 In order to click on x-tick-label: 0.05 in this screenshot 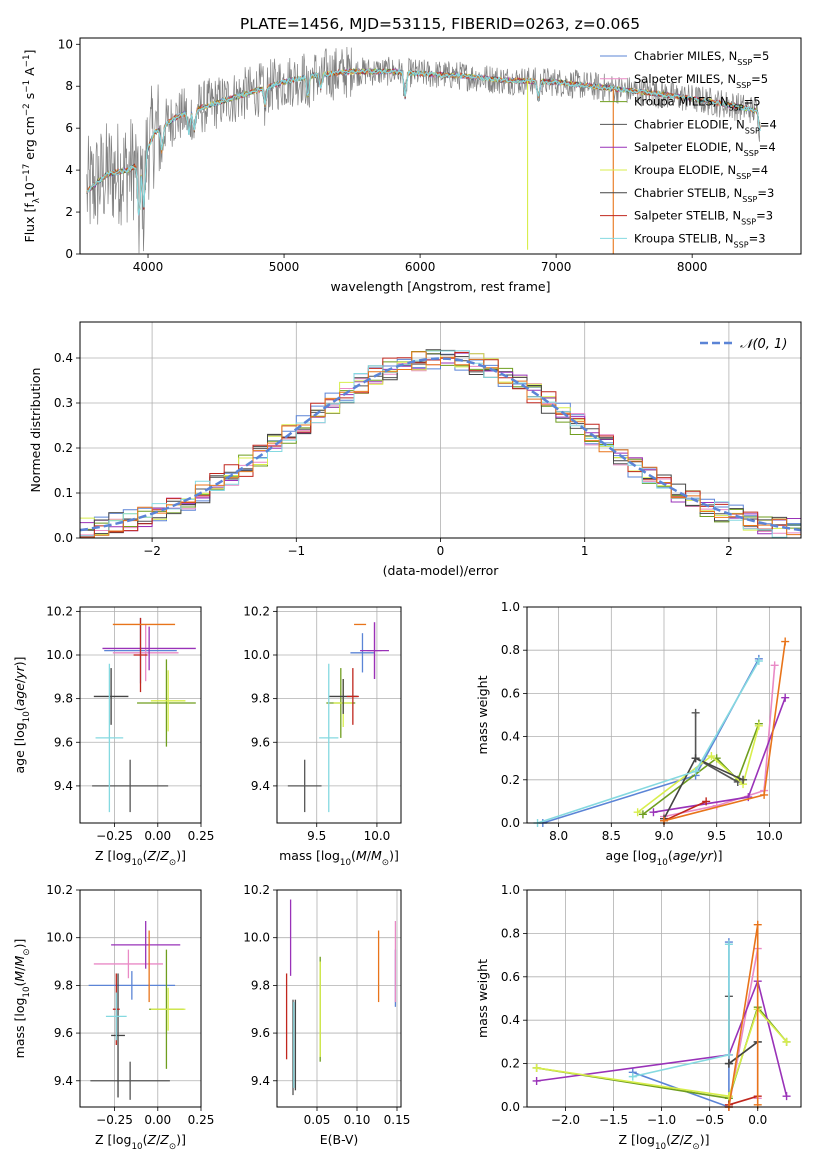, I will do `click(317, 1120)`.